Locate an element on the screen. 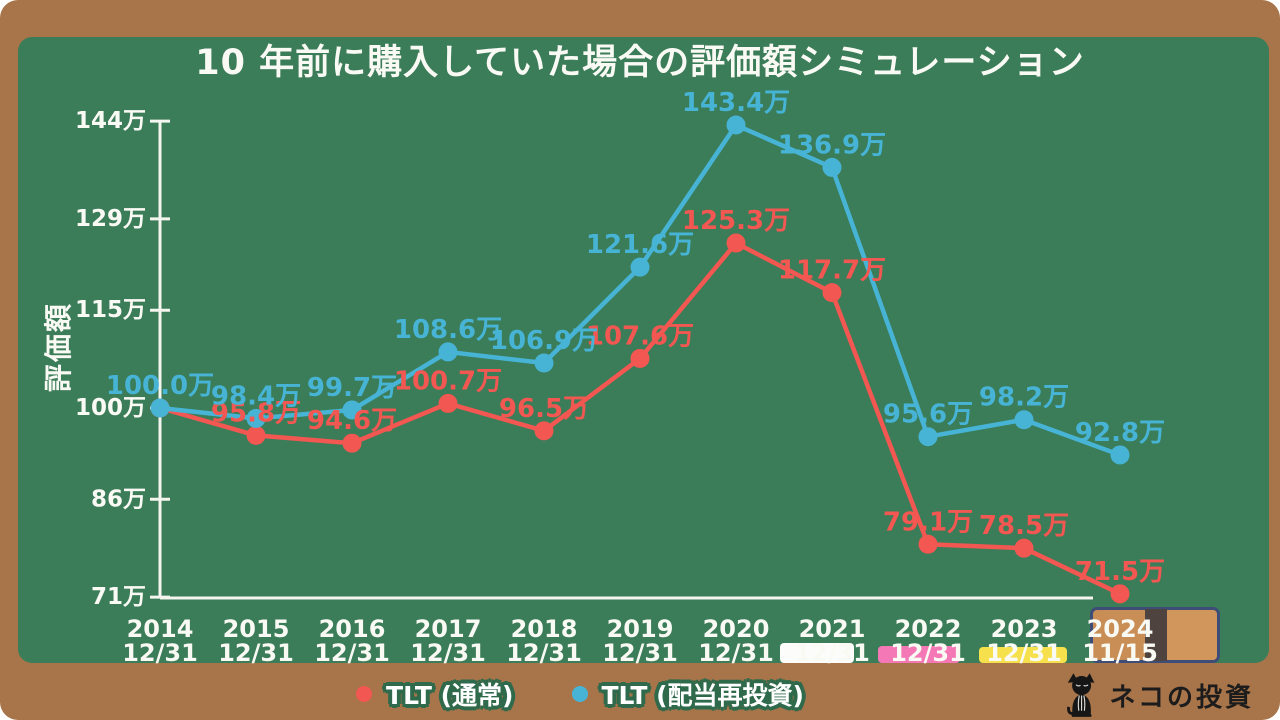  legend-item-tlt-reinvest: TLT (配当再投資) is located at coordinates (687, 694).